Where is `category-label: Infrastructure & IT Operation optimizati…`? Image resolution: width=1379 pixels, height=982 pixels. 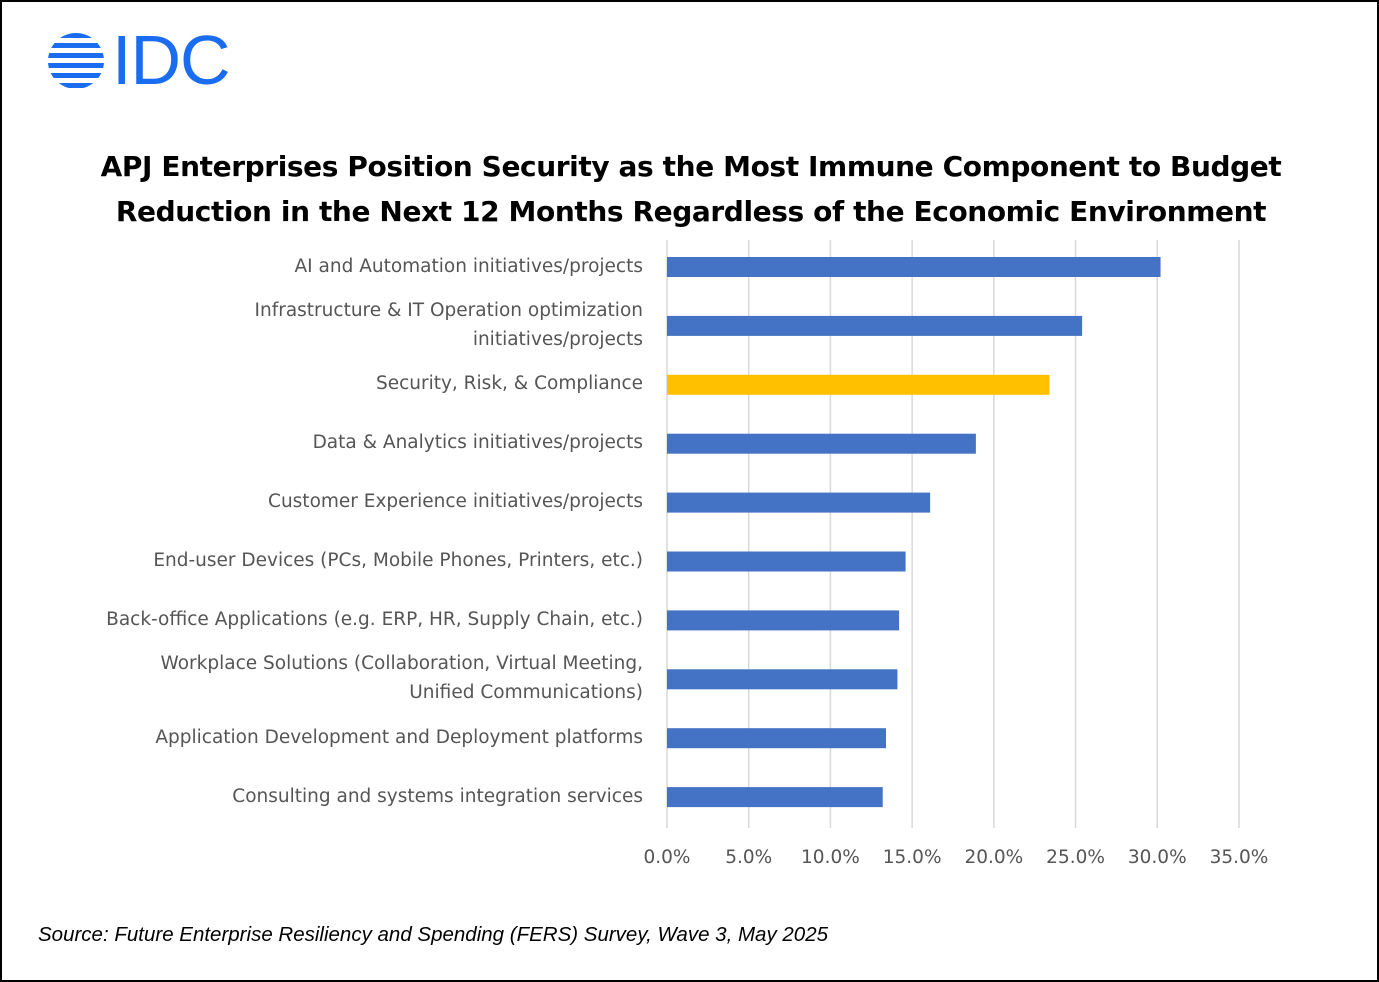
category-label: Infrastructure & IT Operation optimizati… is located at coordinates (448, 324).